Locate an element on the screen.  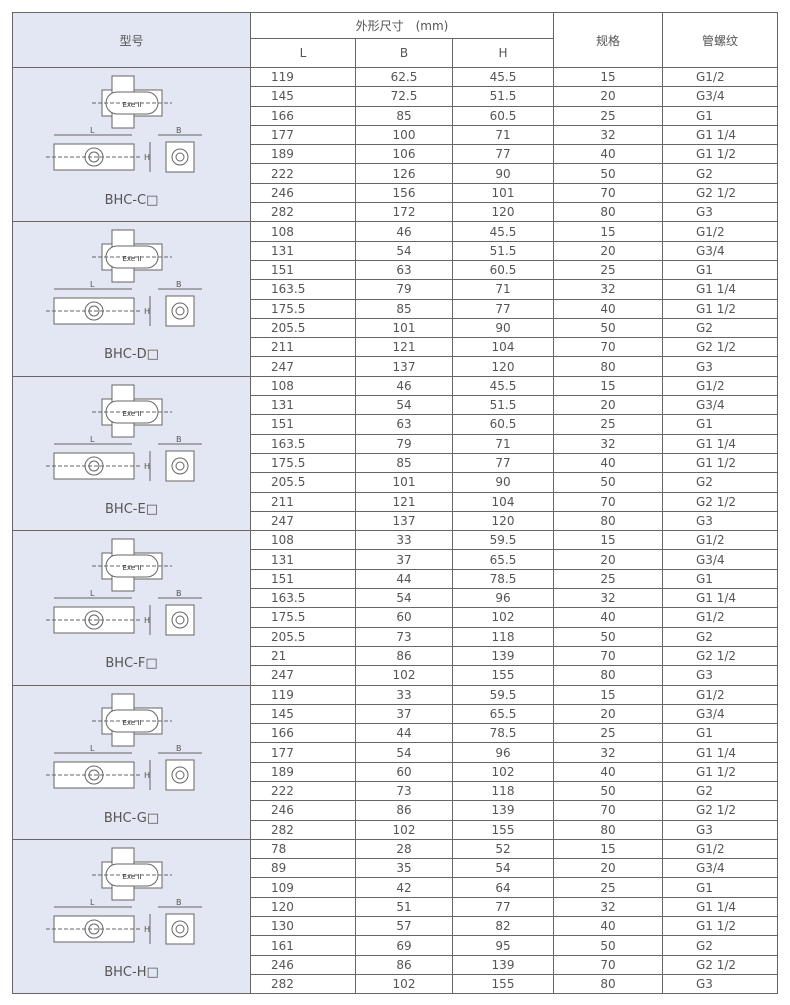
cell-b: 28 is located at coordinates (404, 849).